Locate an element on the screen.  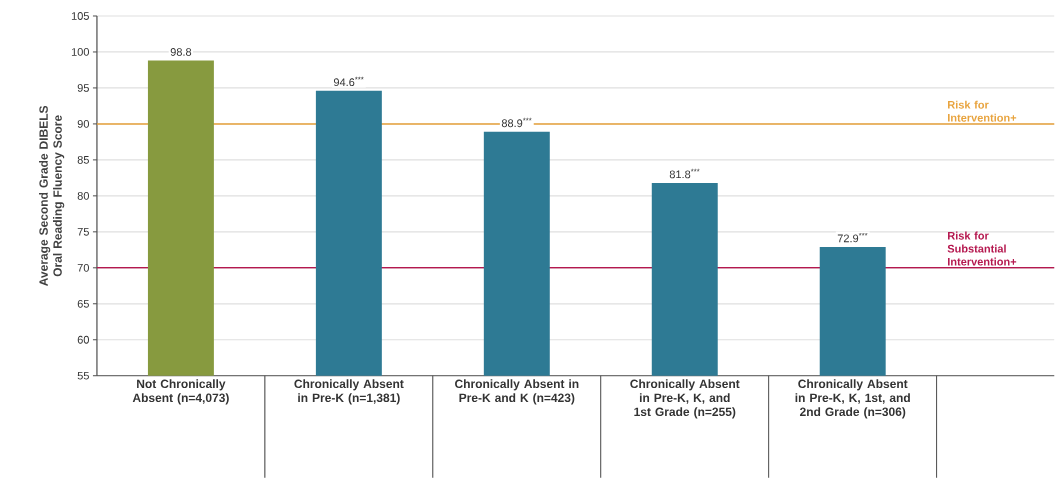
data-label: 88.9$^{***}$ is located at coordinates (516, 122).